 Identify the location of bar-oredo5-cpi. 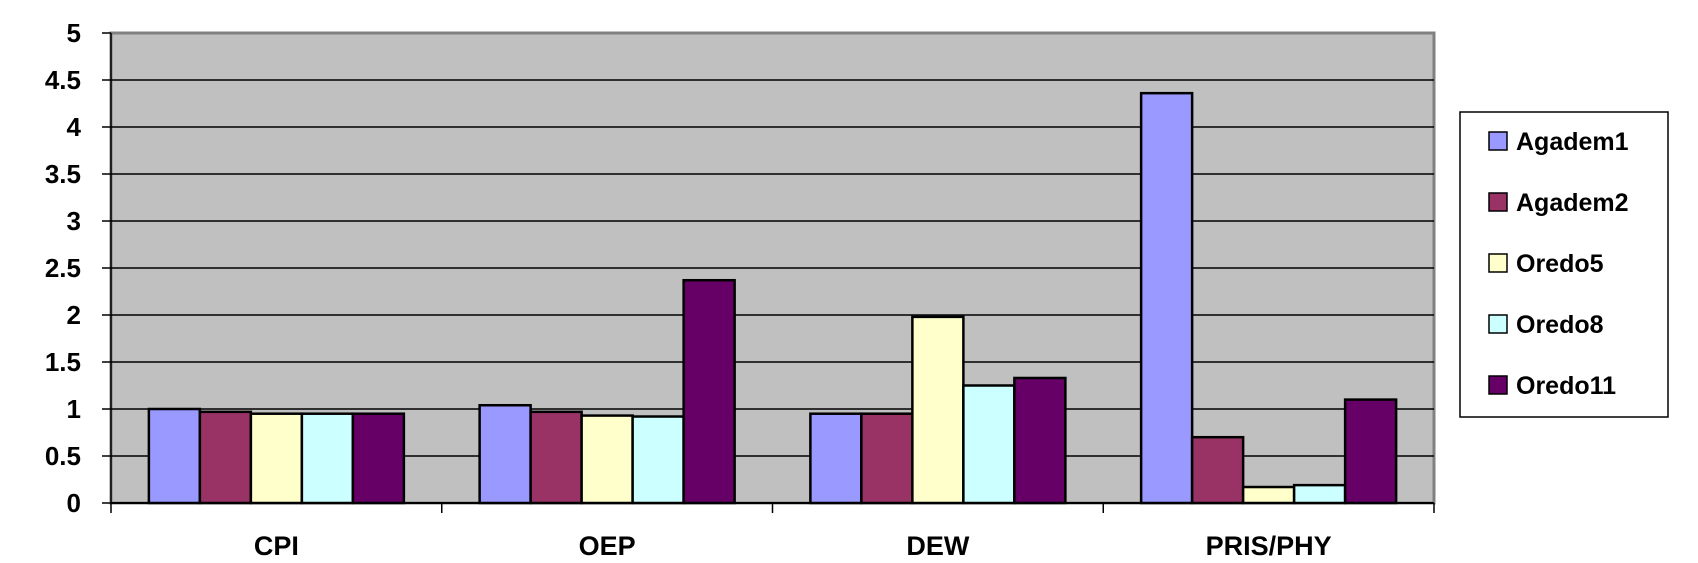
(276, 458).